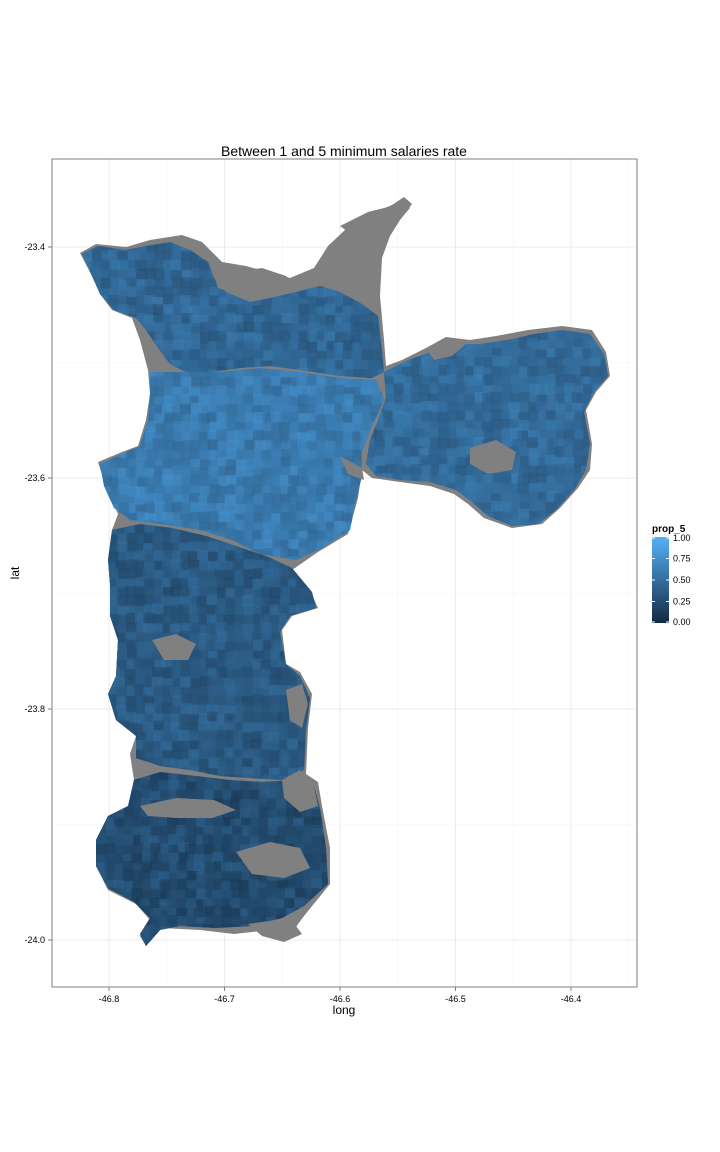  Describe the element at coordinates (34, 940) in the screenshot. I see `y-tick-label: -24.0` at that location.